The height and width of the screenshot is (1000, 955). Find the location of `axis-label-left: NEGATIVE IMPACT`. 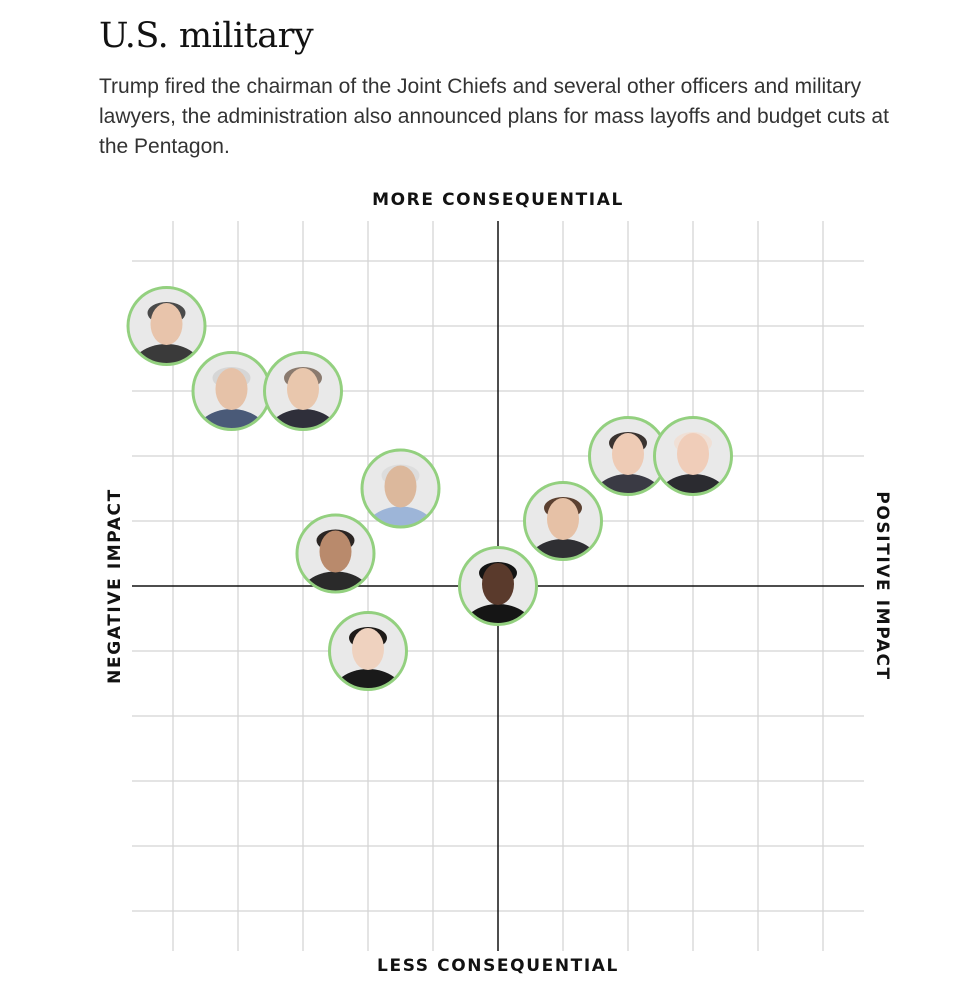

axis-label-left: NEGATIVE IMPACT is located at coordinates (115, 586).